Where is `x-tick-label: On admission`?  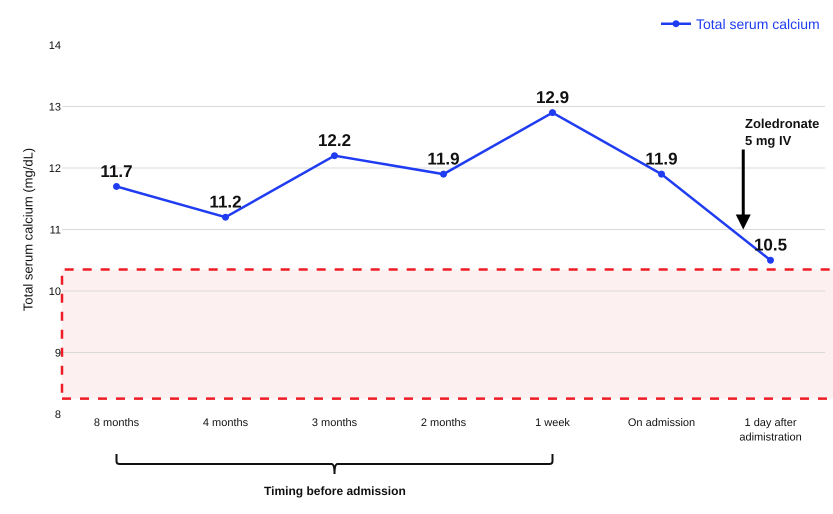 x-tick-label: On admission is located at coordinates (662, 423).